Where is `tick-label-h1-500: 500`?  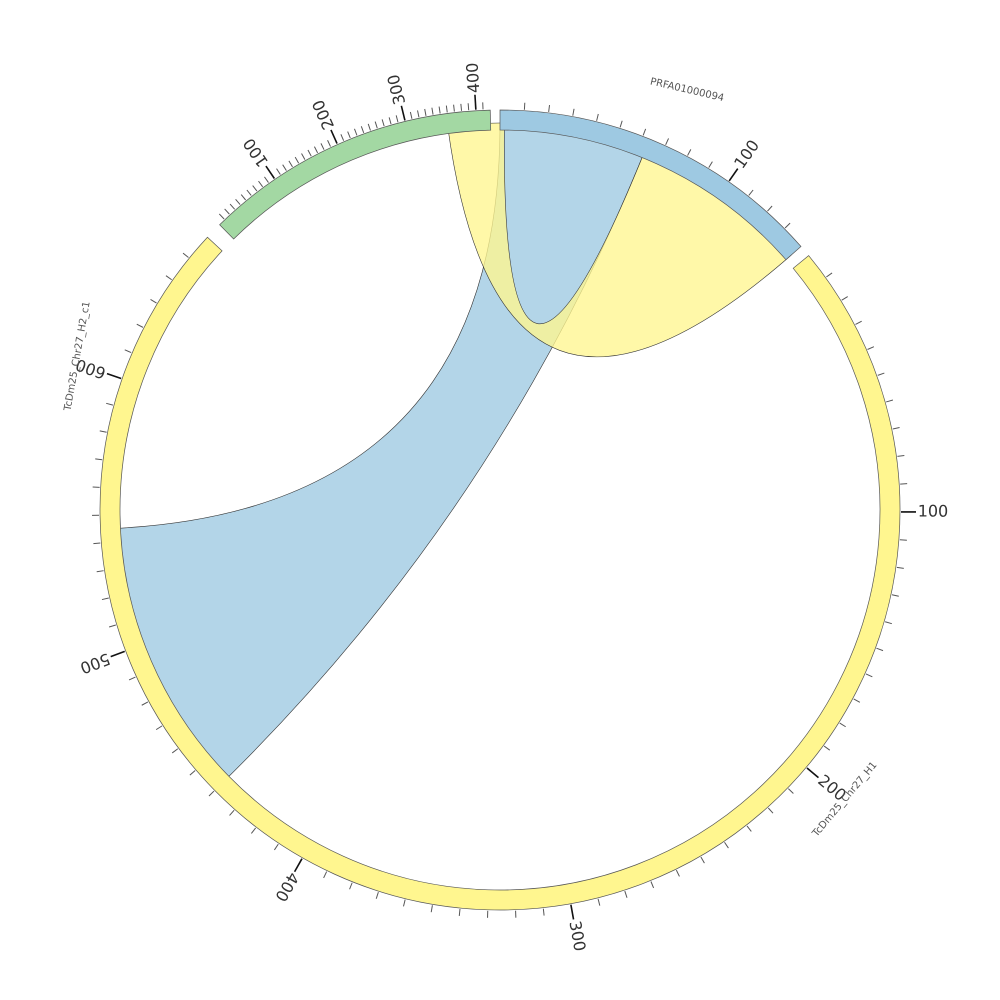
tick-label-h1-500: 500 is located at coordinates (94, 663).